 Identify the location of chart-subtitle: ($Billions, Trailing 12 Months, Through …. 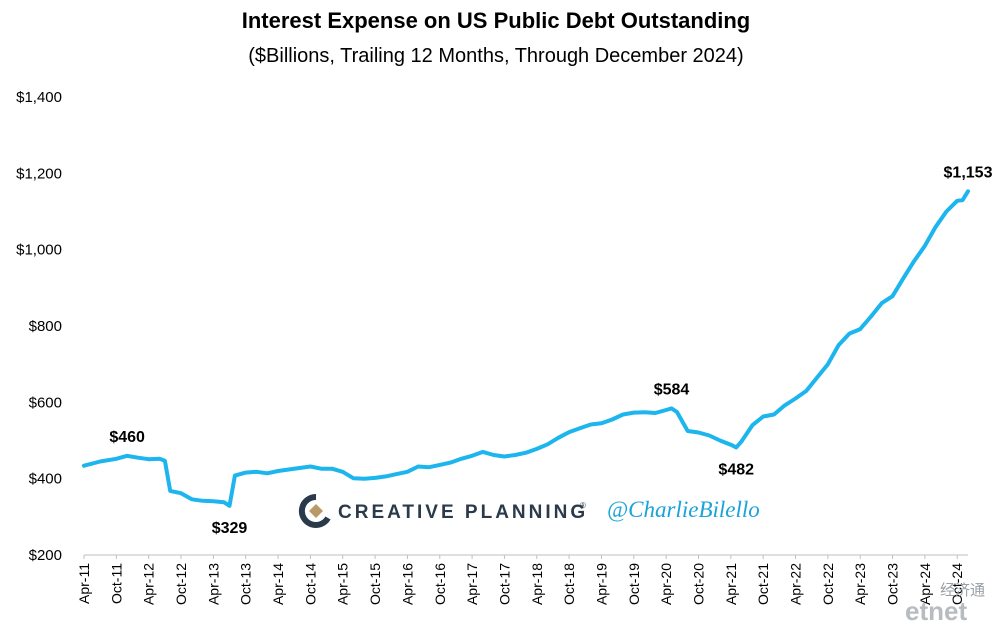
(495, 56).